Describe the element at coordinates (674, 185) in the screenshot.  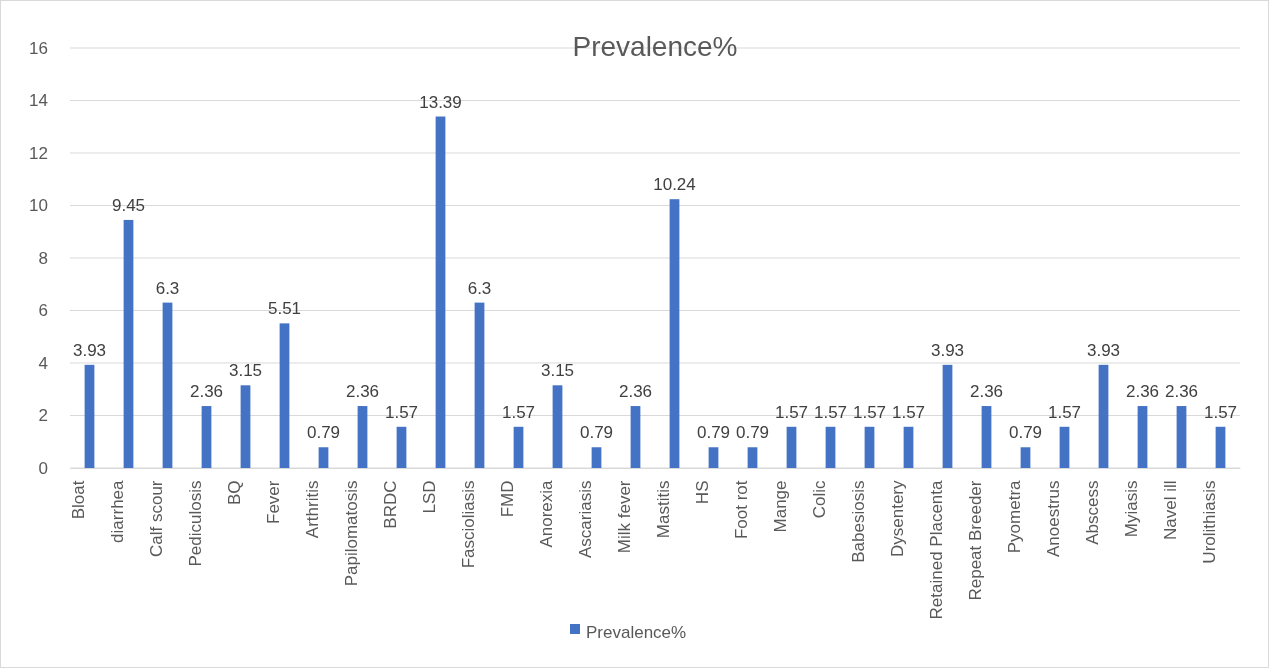
I see `data-label: 10.24` at that location.